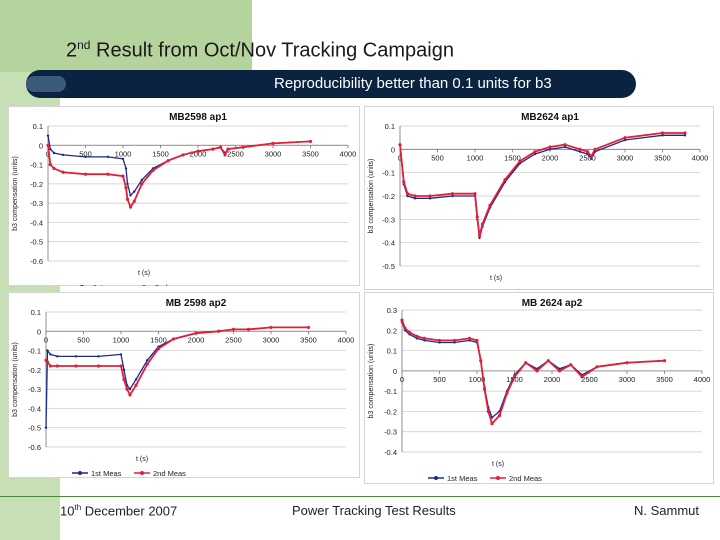 This screenshot has height=540, width=720. I want to click on footer-author: N. Sammut, so click(667, 510).